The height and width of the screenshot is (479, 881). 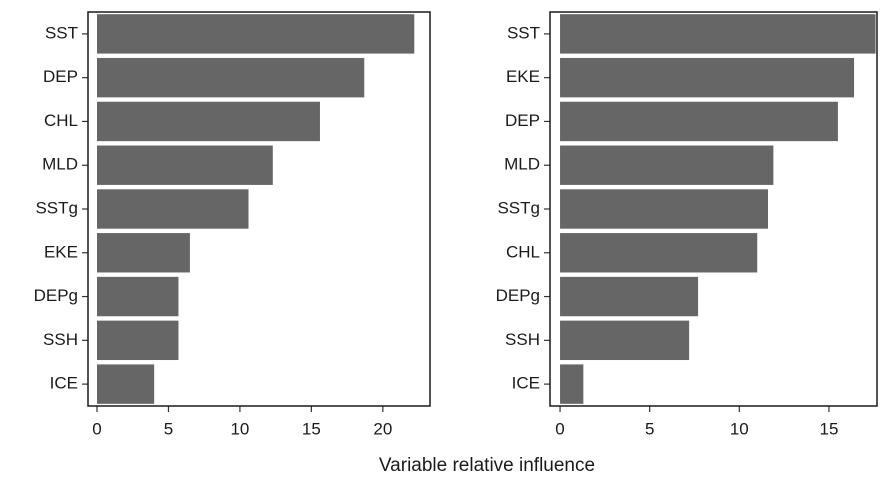 What do you see at coordinates (382, 428) in the screenshot?
I see `x-tick-label: 20` at bounding box center [382, 428].